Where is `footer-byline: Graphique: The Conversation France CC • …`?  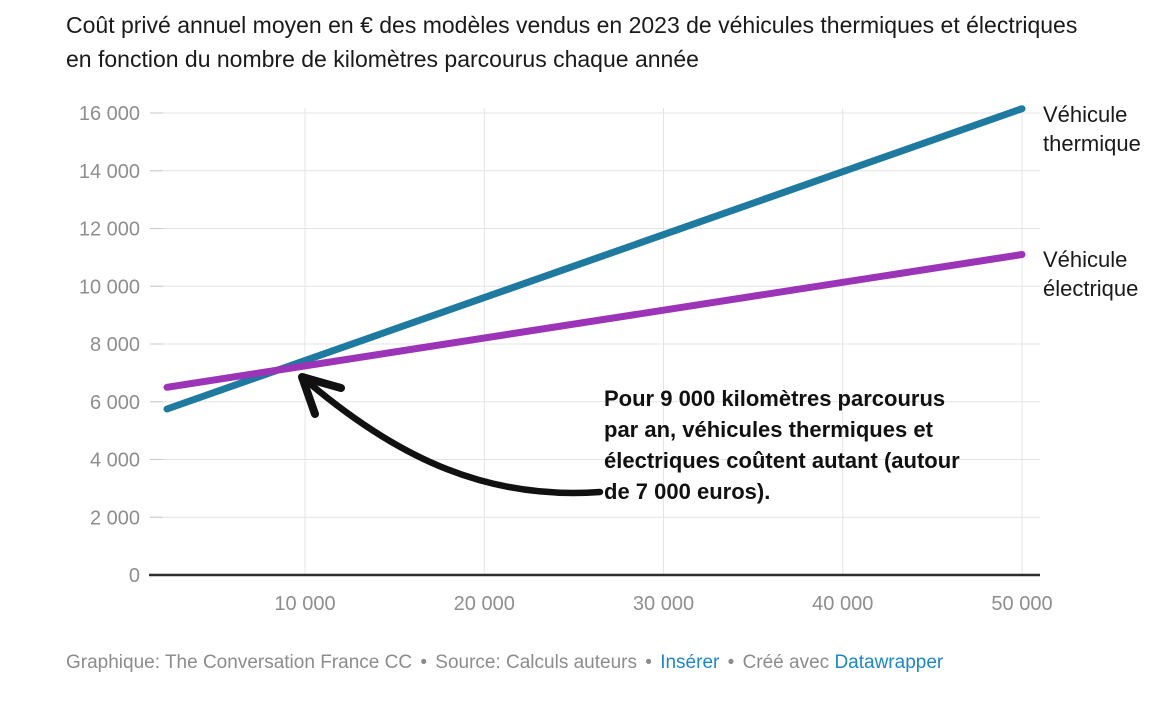
footer-byline: Graphique: The Conversation France CC • … is located at coordinates (606, 663).